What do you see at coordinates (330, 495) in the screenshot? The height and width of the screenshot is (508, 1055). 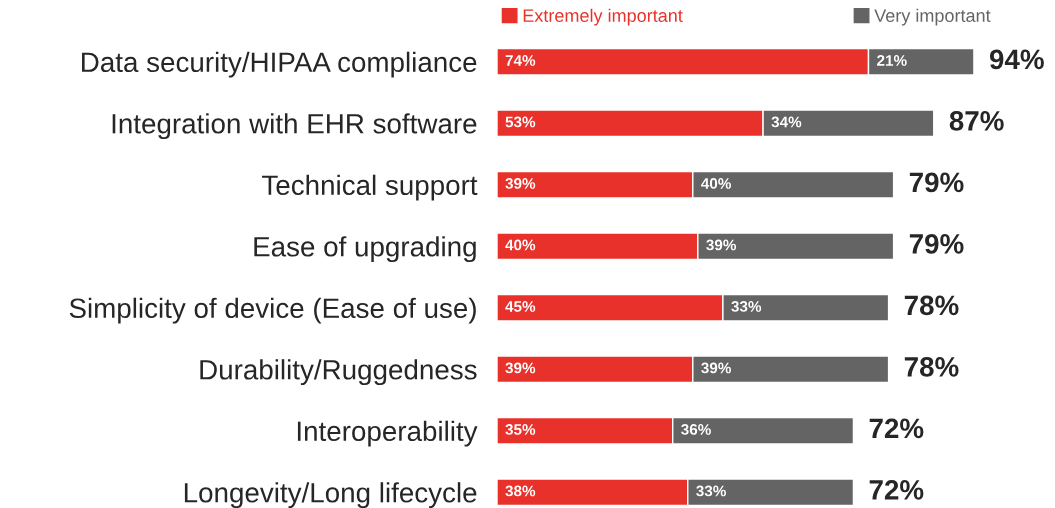 I see `y-tick-label: Longevity/Long lifecycle` at bounding box center [330, 495].